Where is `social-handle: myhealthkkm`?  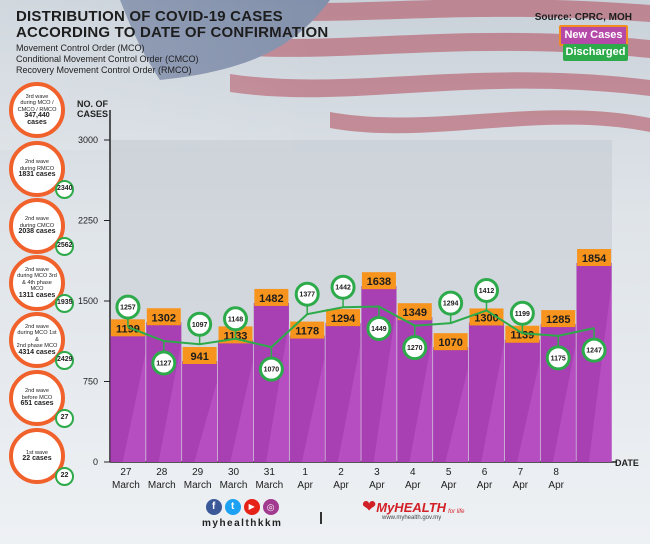
social-handle: myhealthkkm is located at coordinates (242, 523).